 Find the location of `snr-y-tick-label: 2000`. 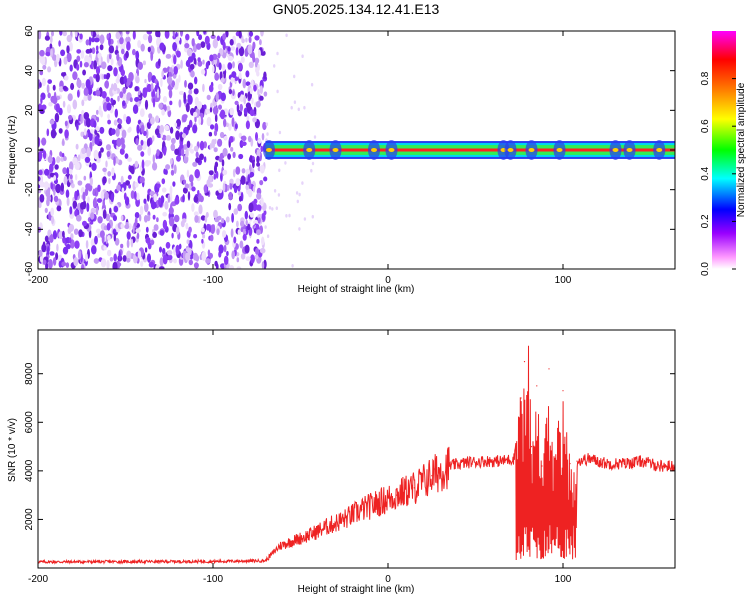

snr-y-tick-label: 2000 is located at coordinates (29, 519).